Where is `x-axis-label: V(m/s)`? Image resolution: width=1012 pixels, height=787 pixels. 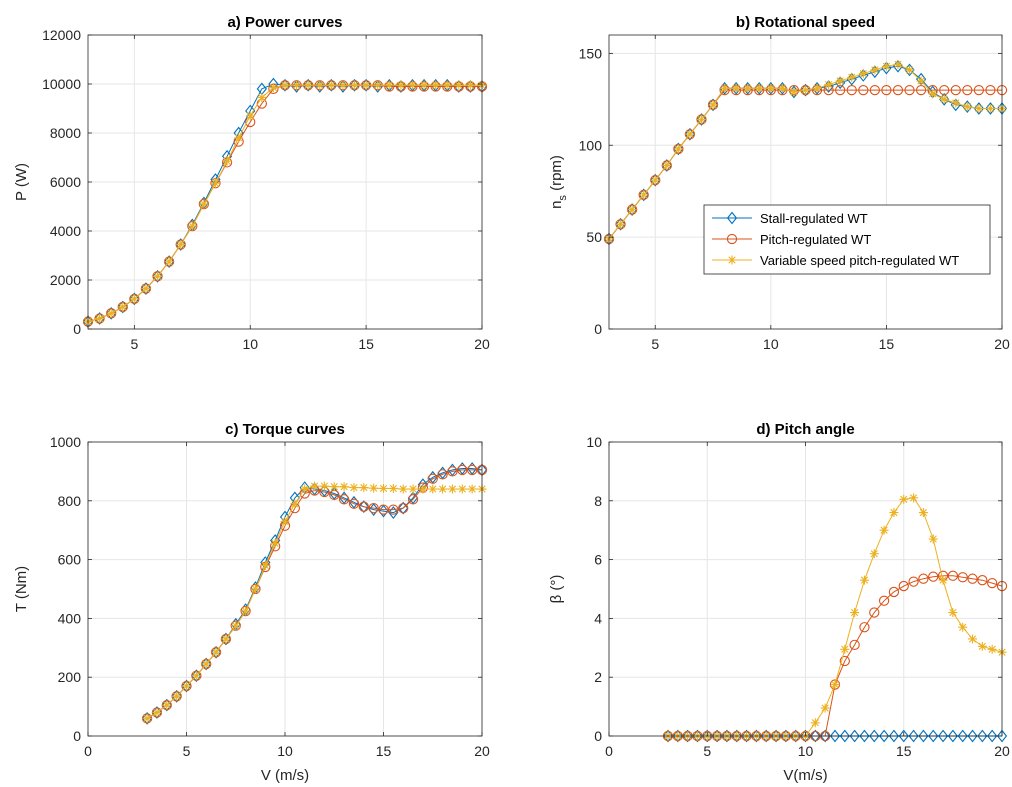 x-axis-label: V(m/s) is located at coordinates (805, 775).